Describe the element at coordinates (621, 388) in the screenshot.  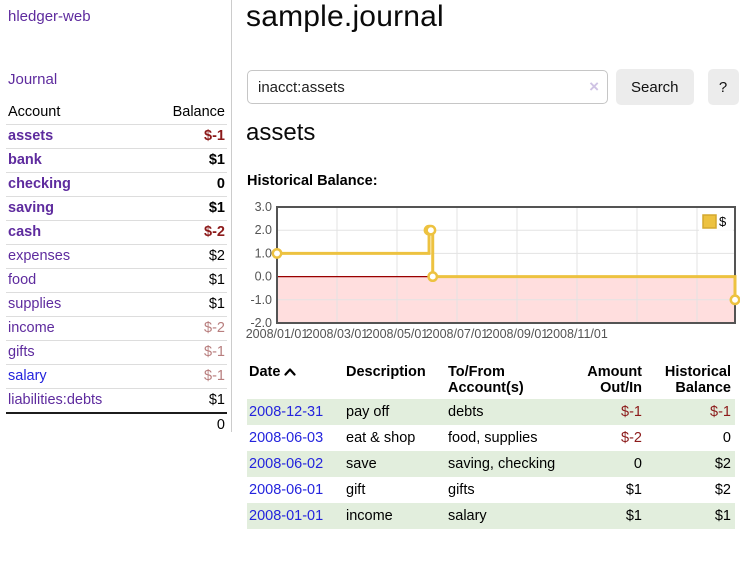
I see `amount-header-line2: Out/In` at that location.